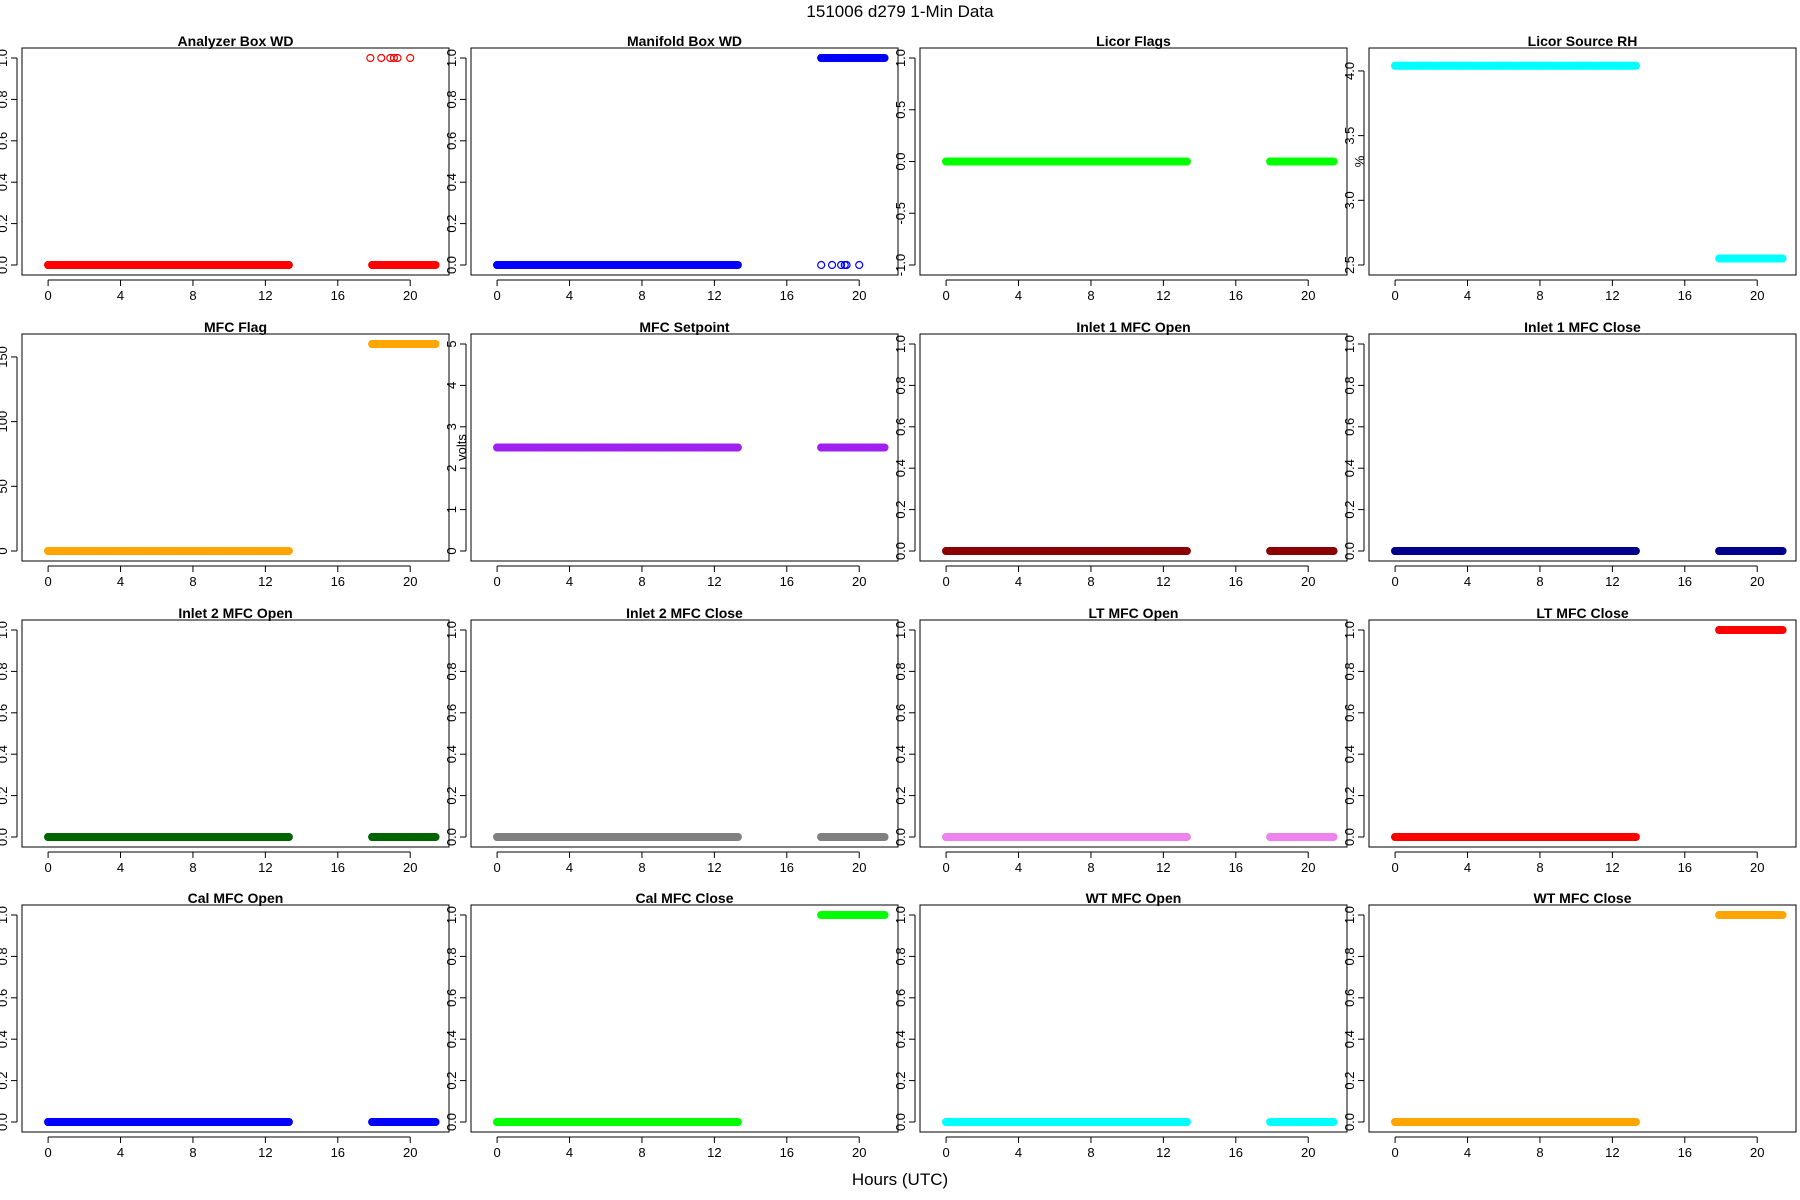  I want to click on y-tick-label: 0.0, so click(1349, 1122).